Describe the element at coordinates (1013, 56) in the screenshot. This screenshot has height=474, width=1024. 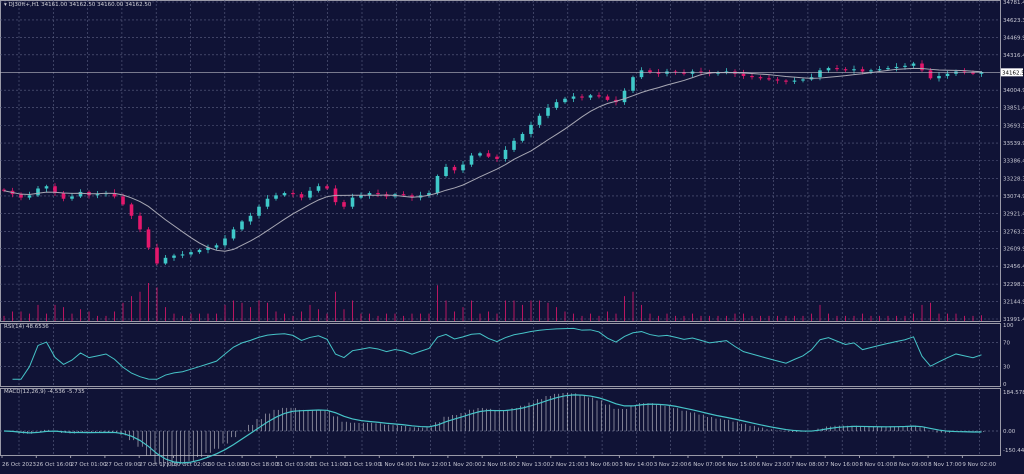
I see `price-tick-label: 34316.45` at that location.